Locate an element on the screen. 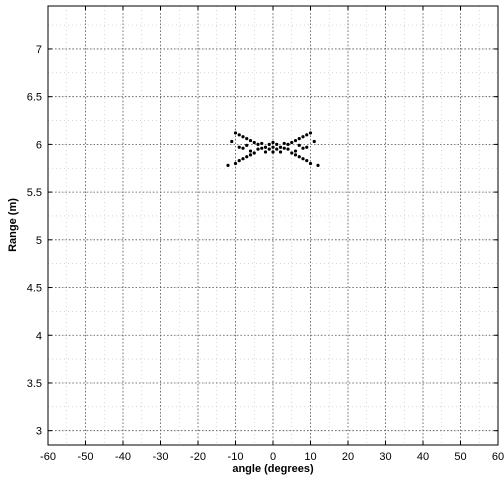 The width and height of the screenshot is (504, 480). y-tick-label: 3 is located at coordinates (39, 432).